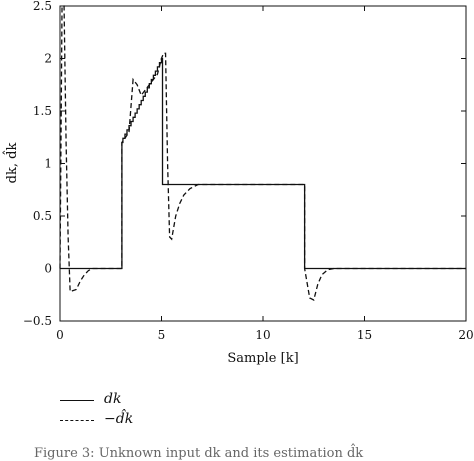  I want to click on y-tick-label: 2.5, so click(42, 6).